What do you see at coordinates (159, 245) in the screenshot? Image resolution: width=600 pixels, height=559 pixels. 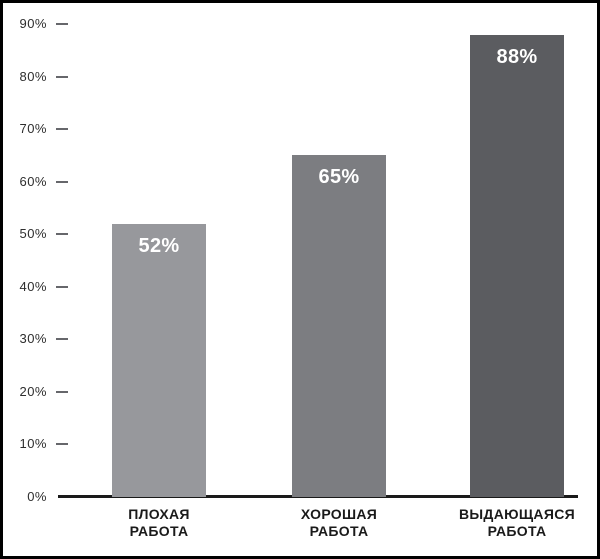 I see `bar-value-label: 52%` at bounding box center [159, 245].